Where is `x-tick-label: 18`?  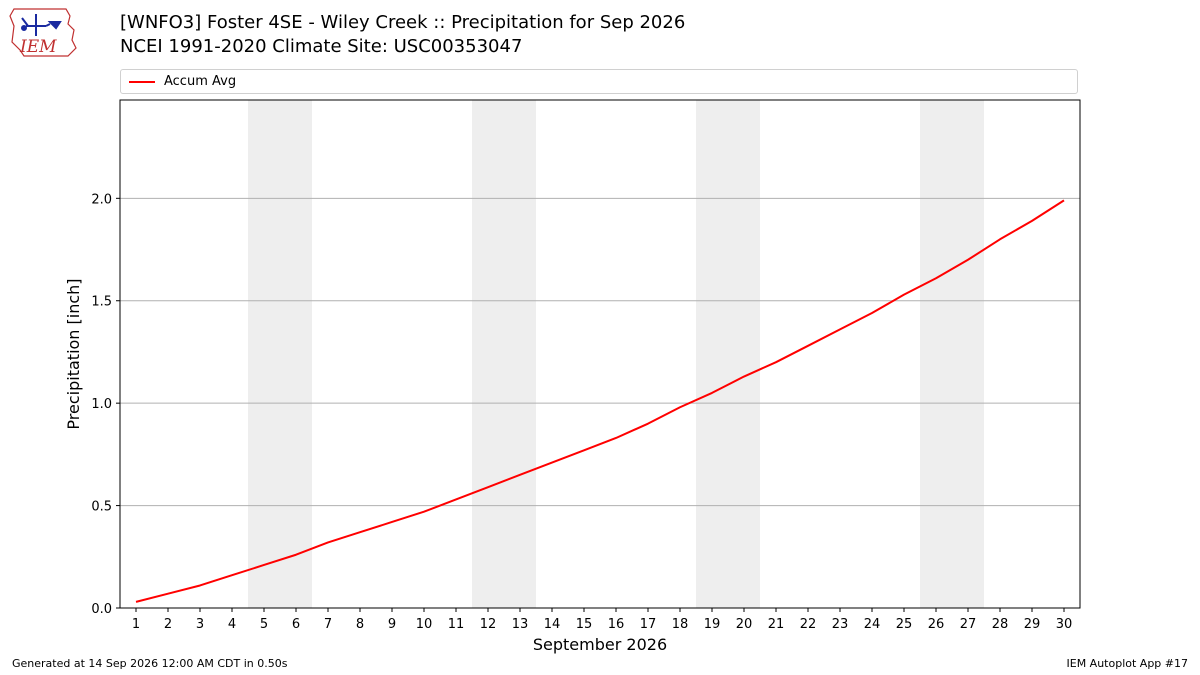 x-tick-label: 18 is located at coordinates (680, 624).